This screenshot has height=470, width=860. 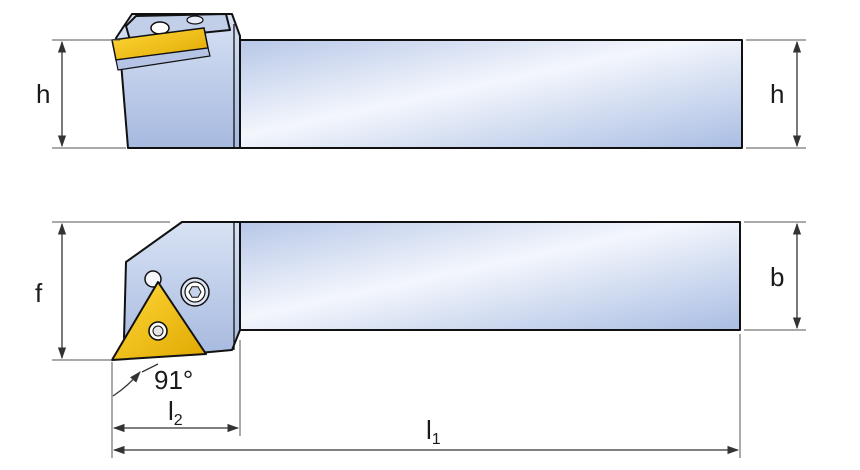 I want to click on label-l1: l, so click(x=429, y=430).